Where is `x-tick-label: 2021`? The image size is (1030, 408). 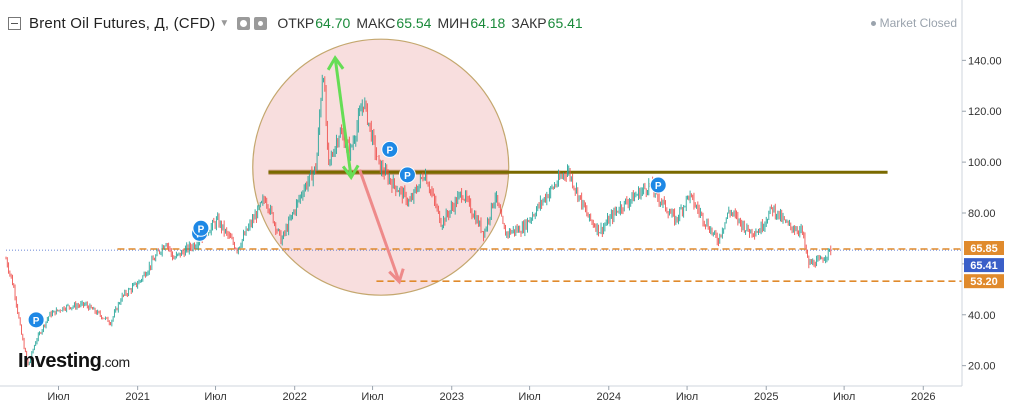
x-tick-label: 2021 is located at coordinates (137, 397).